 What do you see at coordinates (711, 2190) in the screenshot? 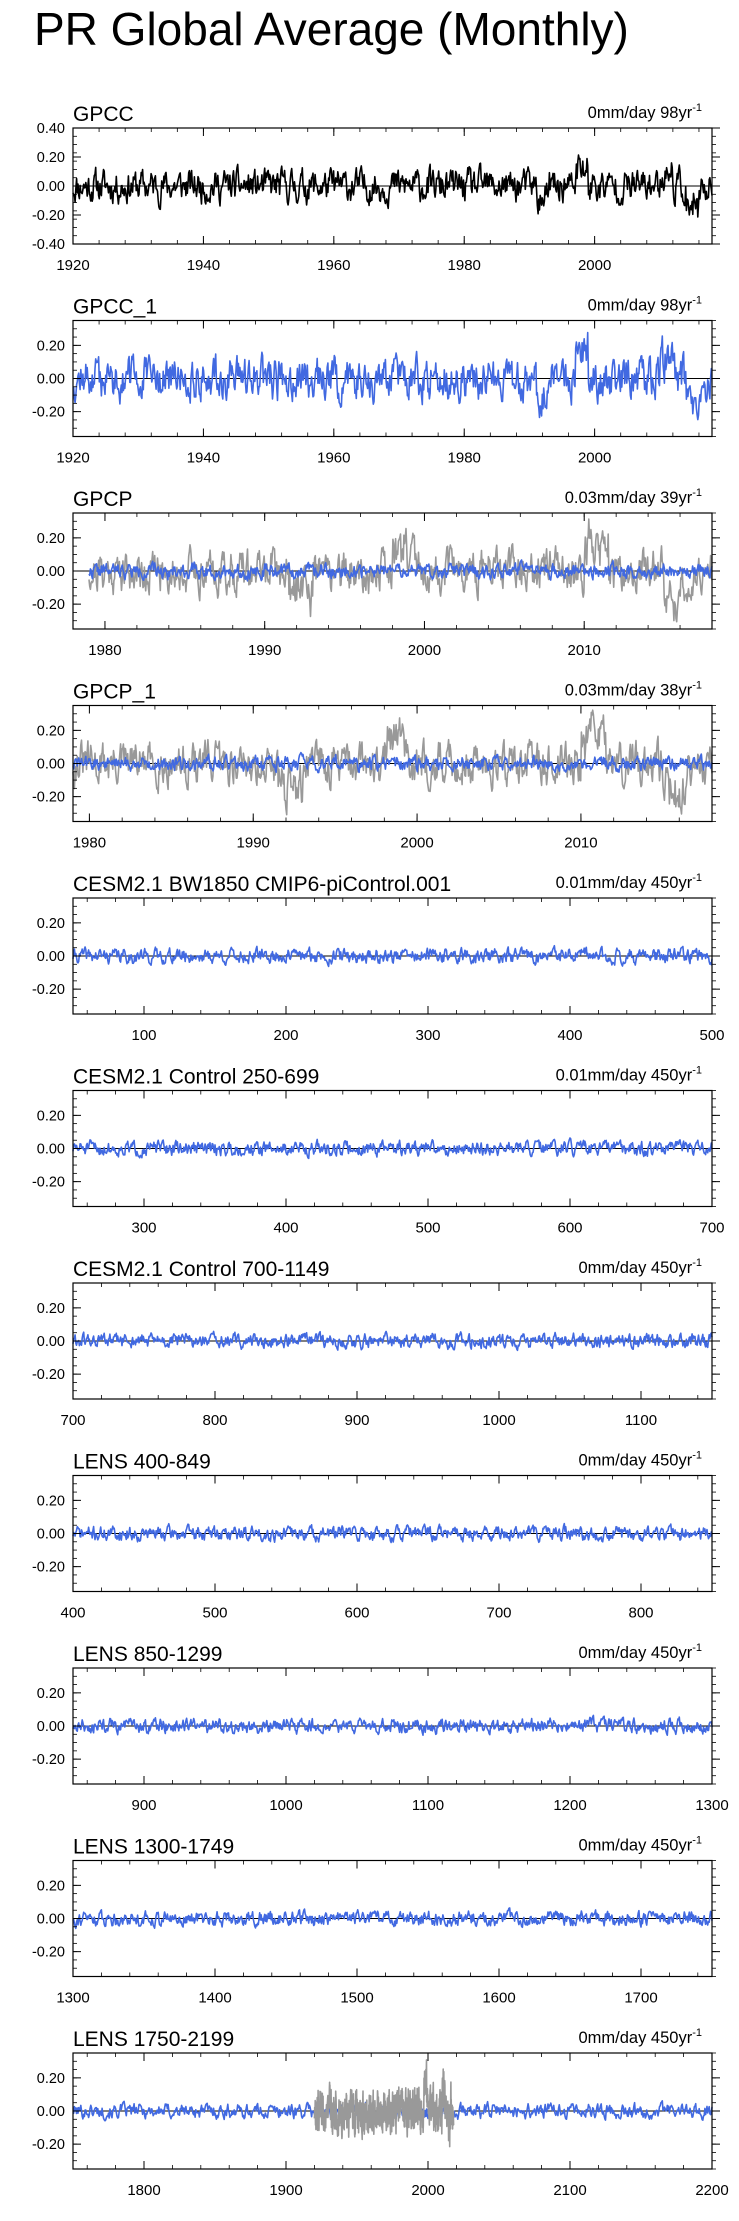
I see `x-tick-label: 2200` at bounding box center [711, 2190].